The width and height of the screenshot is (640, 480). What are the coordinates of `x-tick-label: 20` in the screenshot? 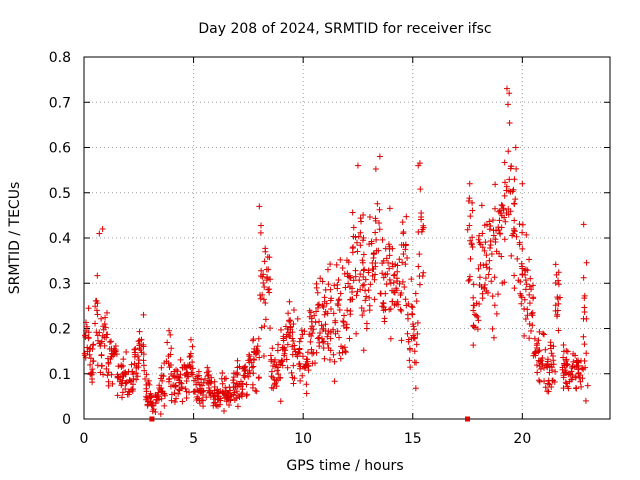 It's located at (522, 439).